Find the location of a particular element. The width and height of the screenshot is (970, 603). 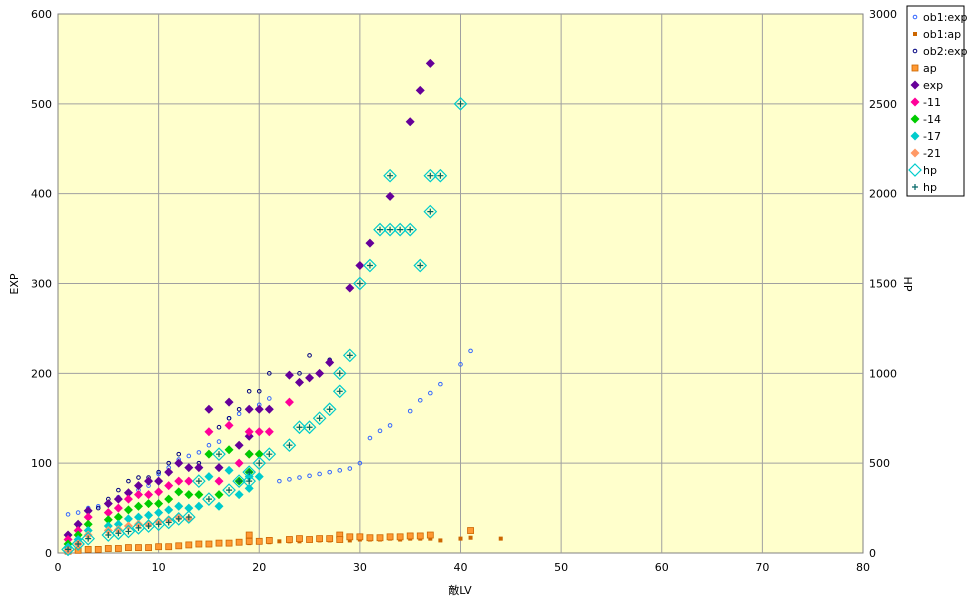

y-tick-label: 0 is located at coordinates (48, 553).